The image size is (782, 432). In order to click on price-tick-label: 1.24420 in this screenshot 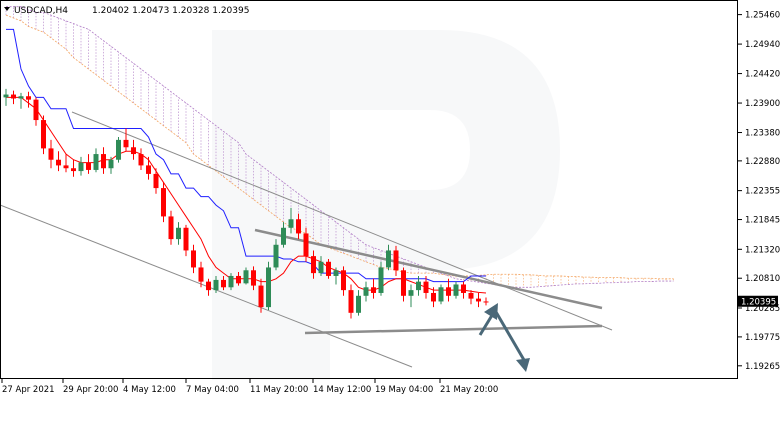, I will do `click(762, 75)`.